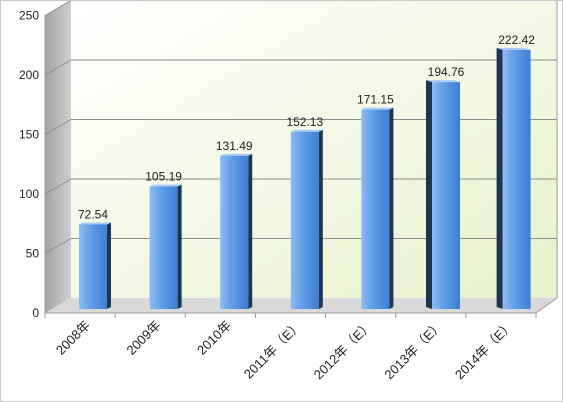  Describe the element at coordinates (484, 350) in the screenshot. I see `x-tick-label: 2014年（E）` at that location.